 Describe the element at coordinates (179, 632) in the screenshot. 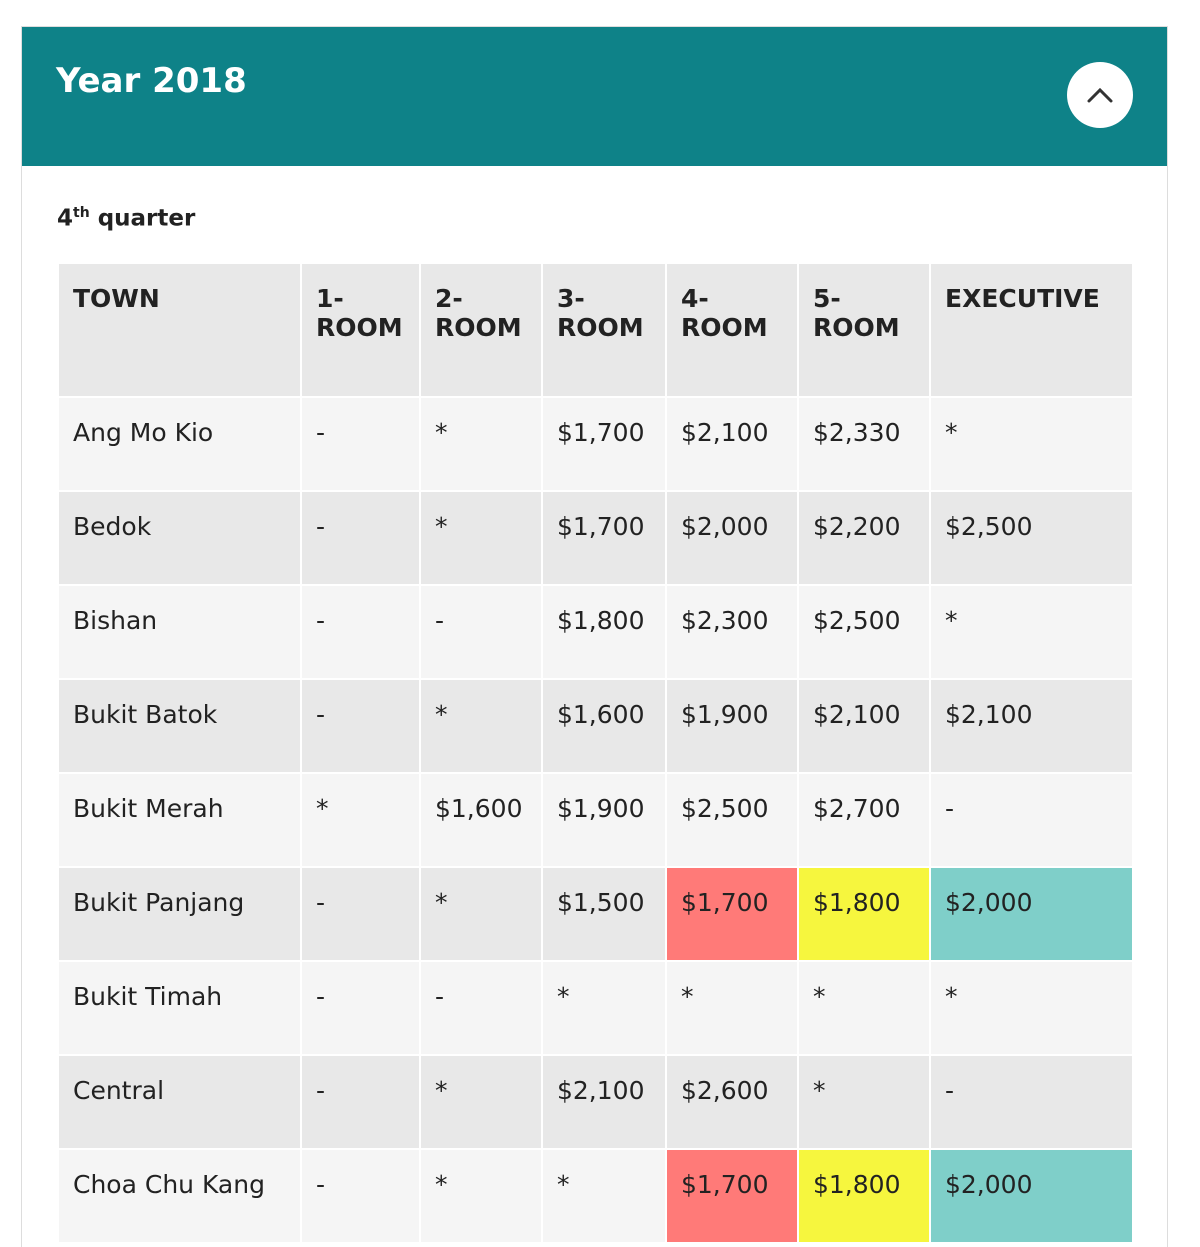

I see `town-cell: Bishan` at that location.